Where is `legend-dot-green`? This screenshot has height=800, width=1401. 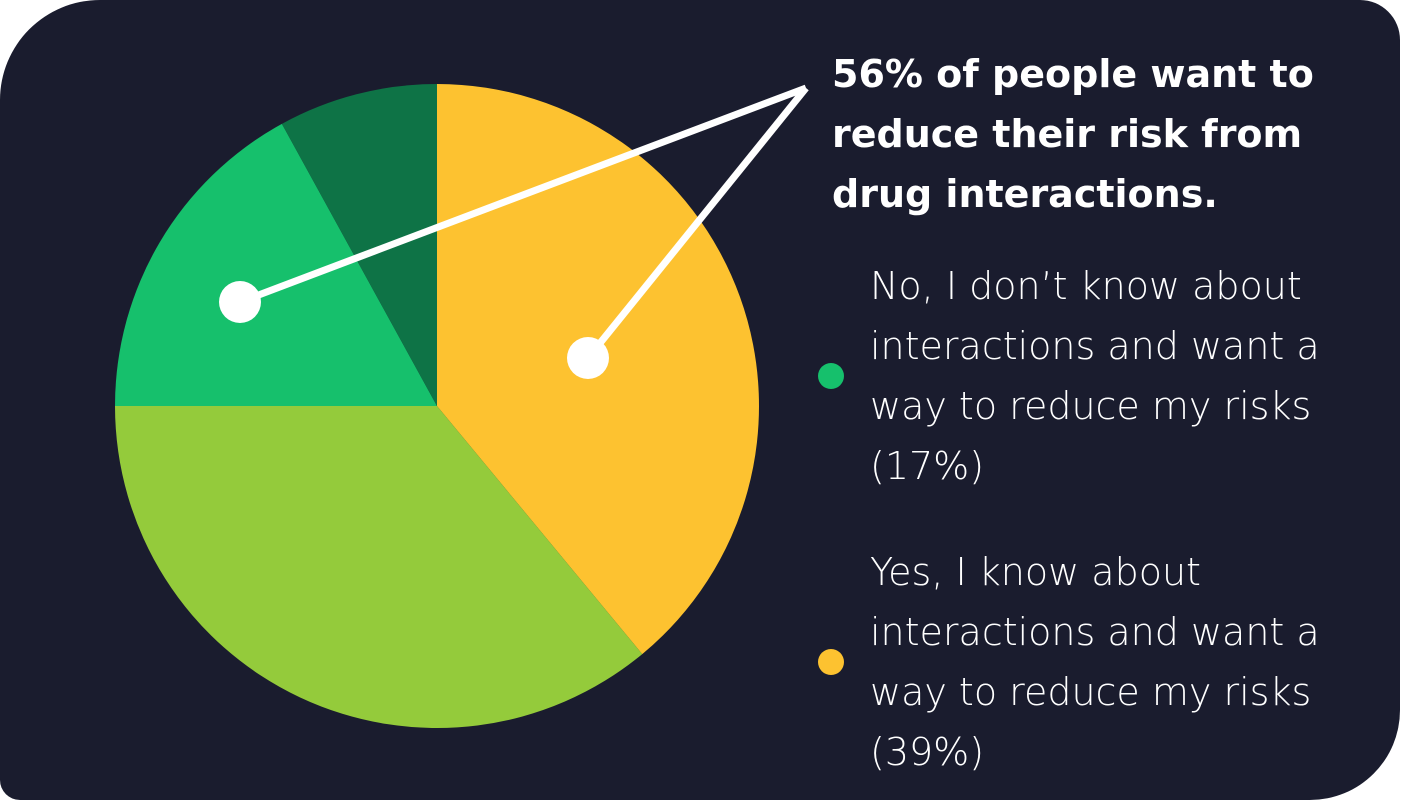 legend-dot-green is located at coordinates (831, 376).